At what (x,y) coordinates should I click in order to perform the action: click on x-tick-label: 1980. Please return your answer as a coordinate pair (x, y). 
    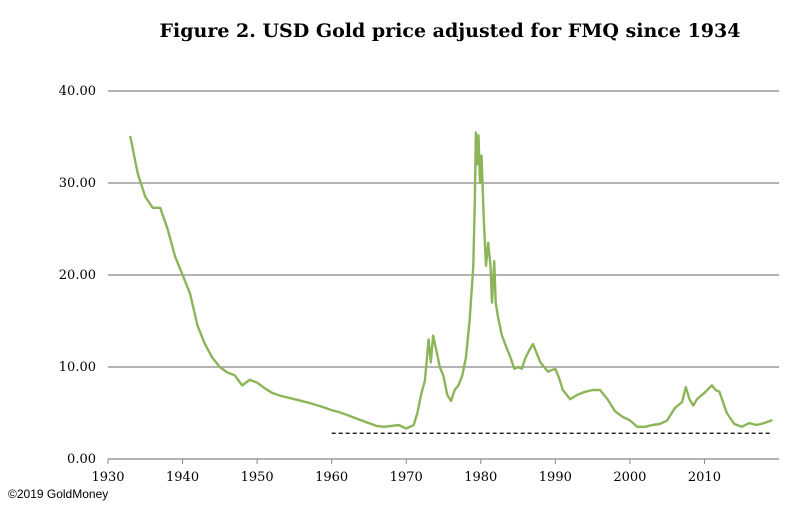
    Looking at the image, I should click on (480, 477).